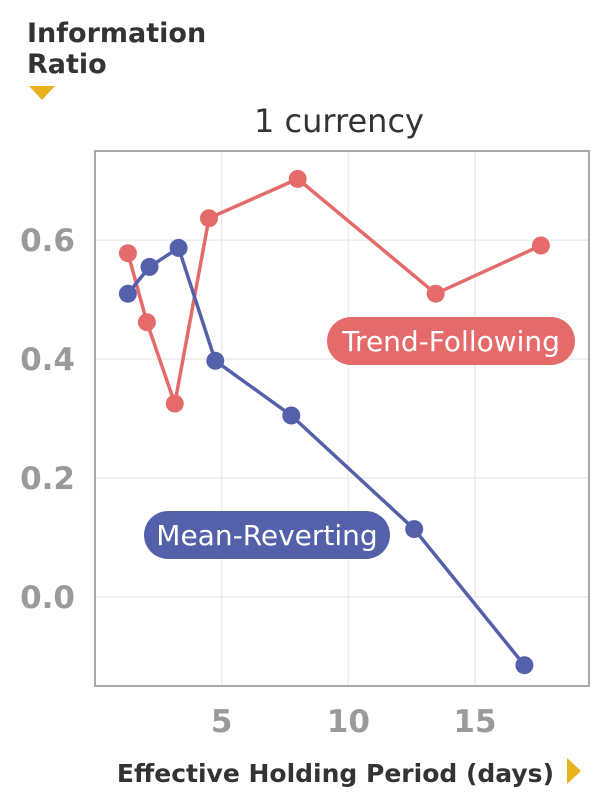  Describe the element at coordinates (47, 598) in the screenshot. I see `y-tick-label: 0.0` at that location.